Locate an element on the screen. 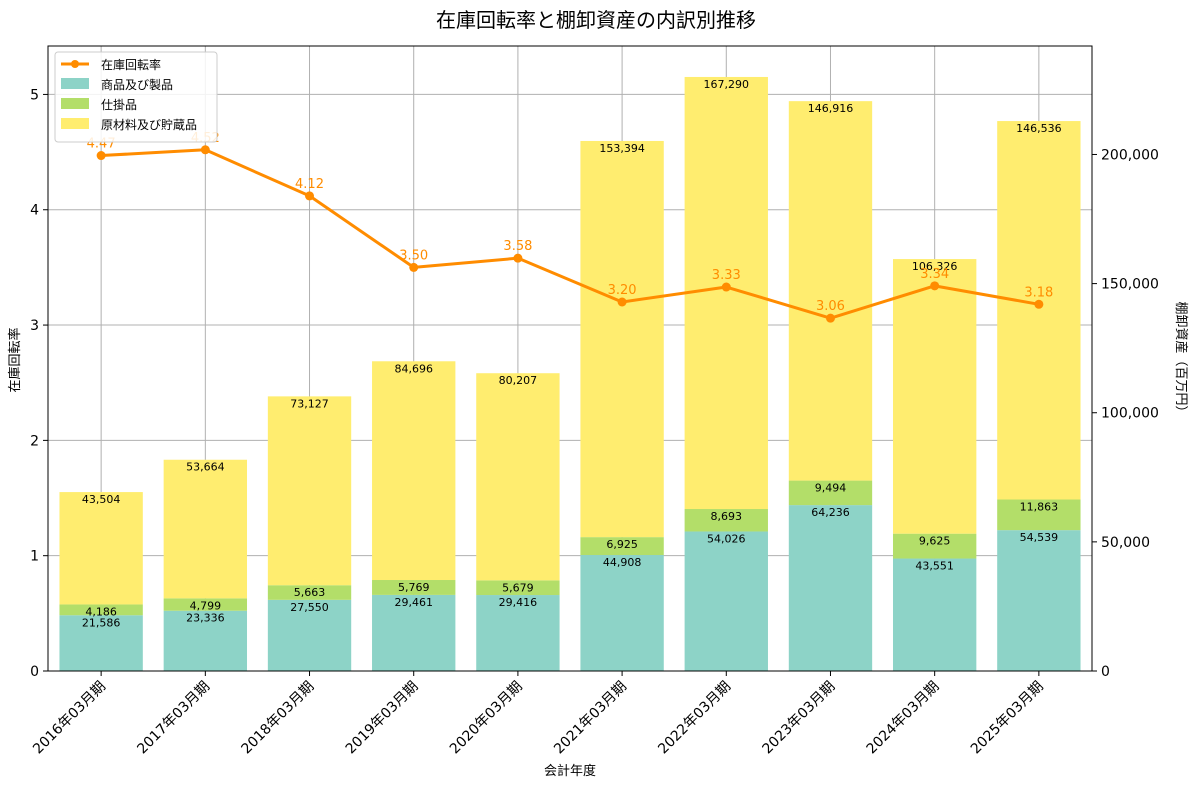  x-tick-label: 2016年03月期 is located at coordinates (69, 718).